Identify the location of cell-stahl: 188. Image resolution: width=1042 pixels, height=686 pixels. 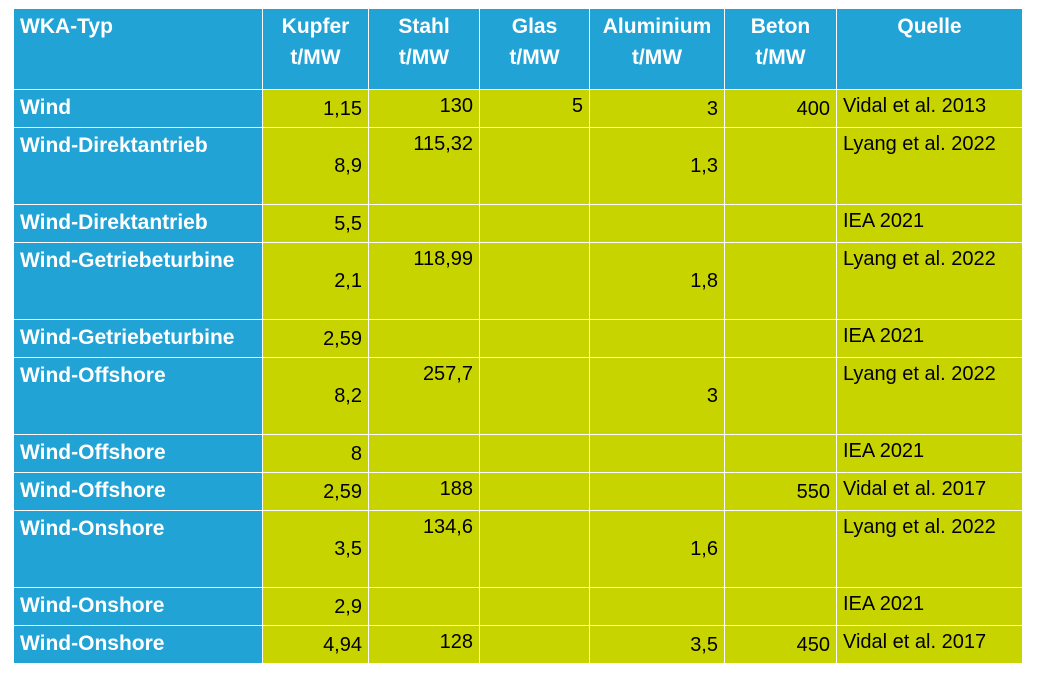
(424, 491).